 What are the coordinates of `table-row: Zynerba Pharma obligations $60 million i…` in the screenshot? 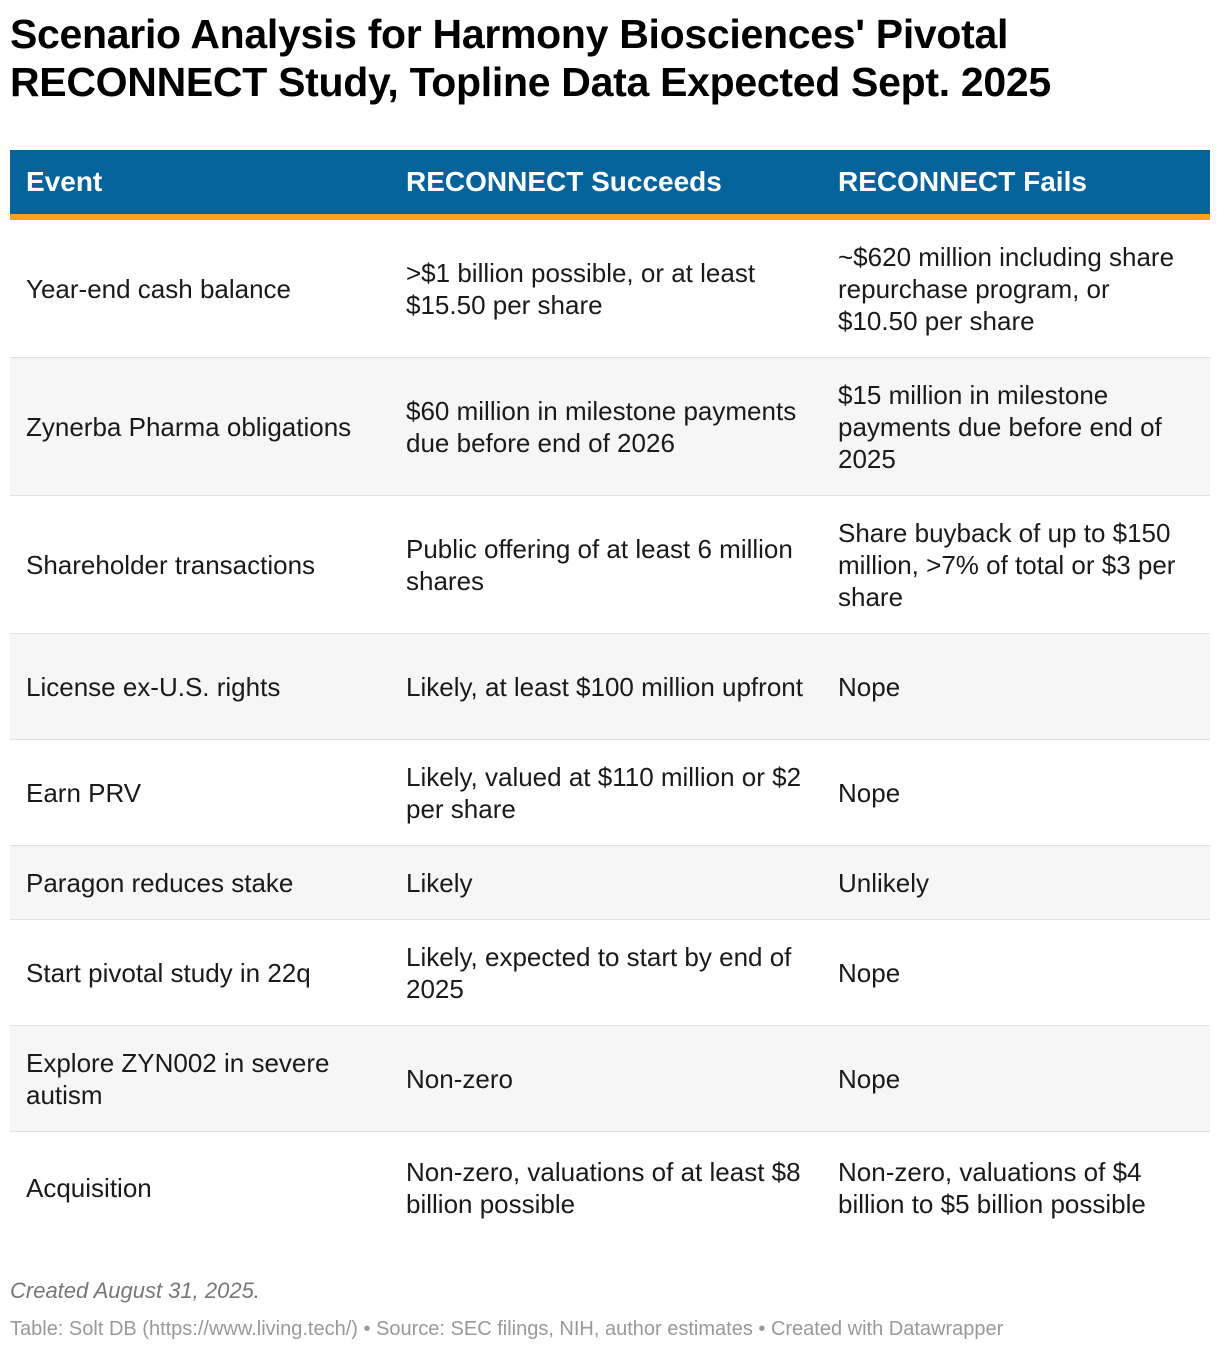 It's located at (610, 426).